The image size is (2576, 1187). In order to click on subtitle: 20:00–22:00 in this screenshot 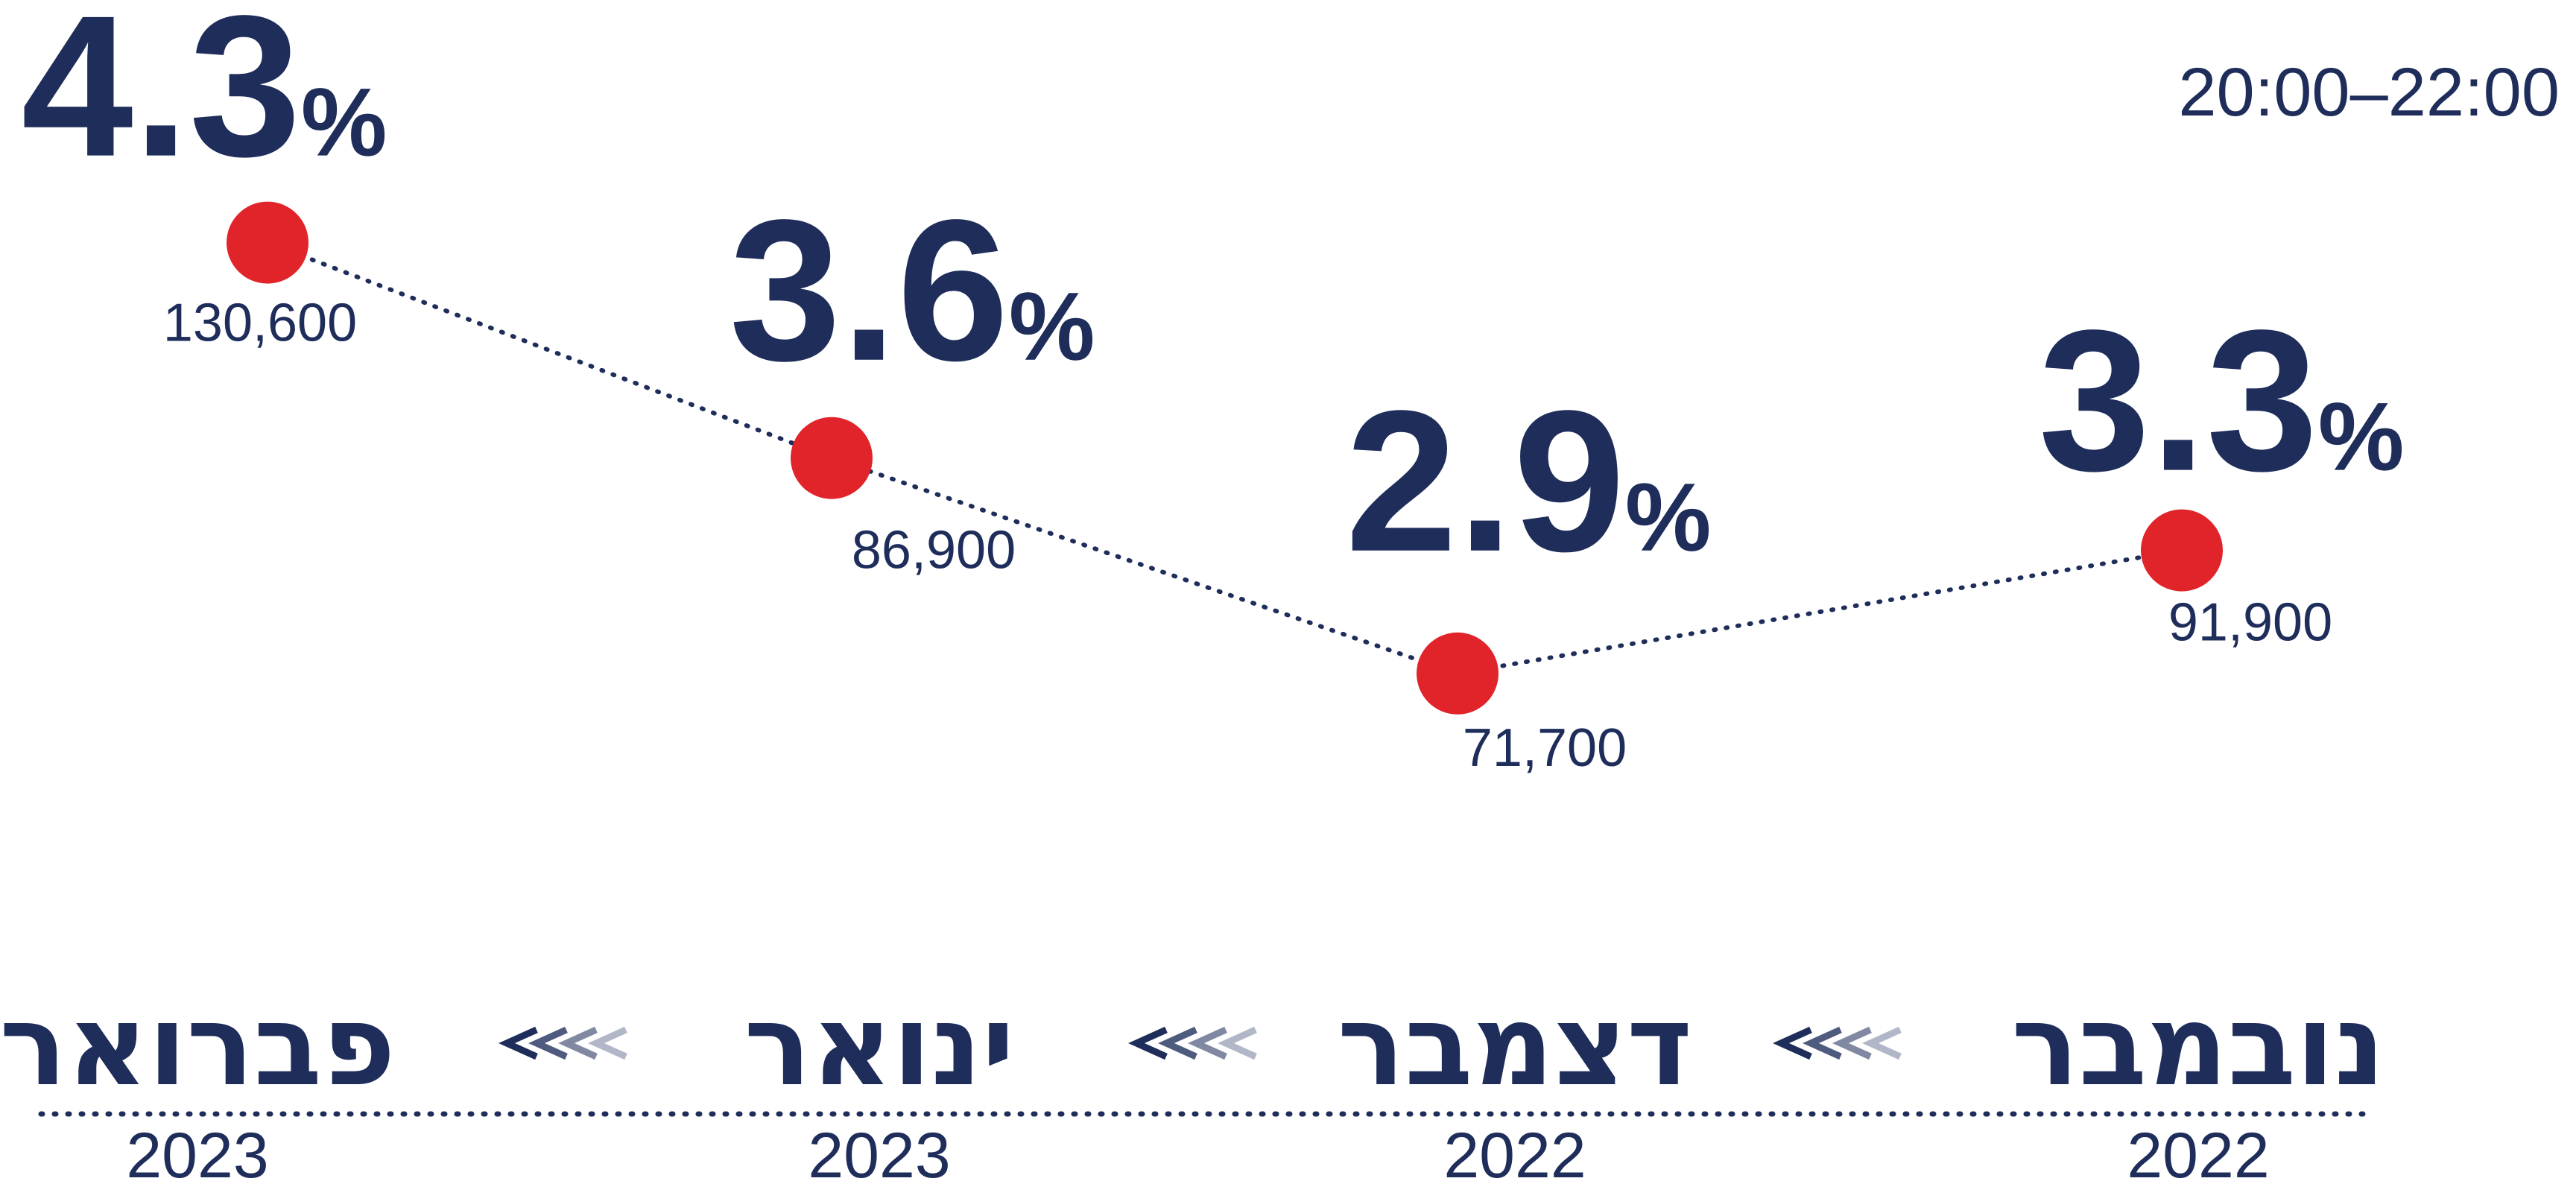, I will do `click(2369, 92)`.